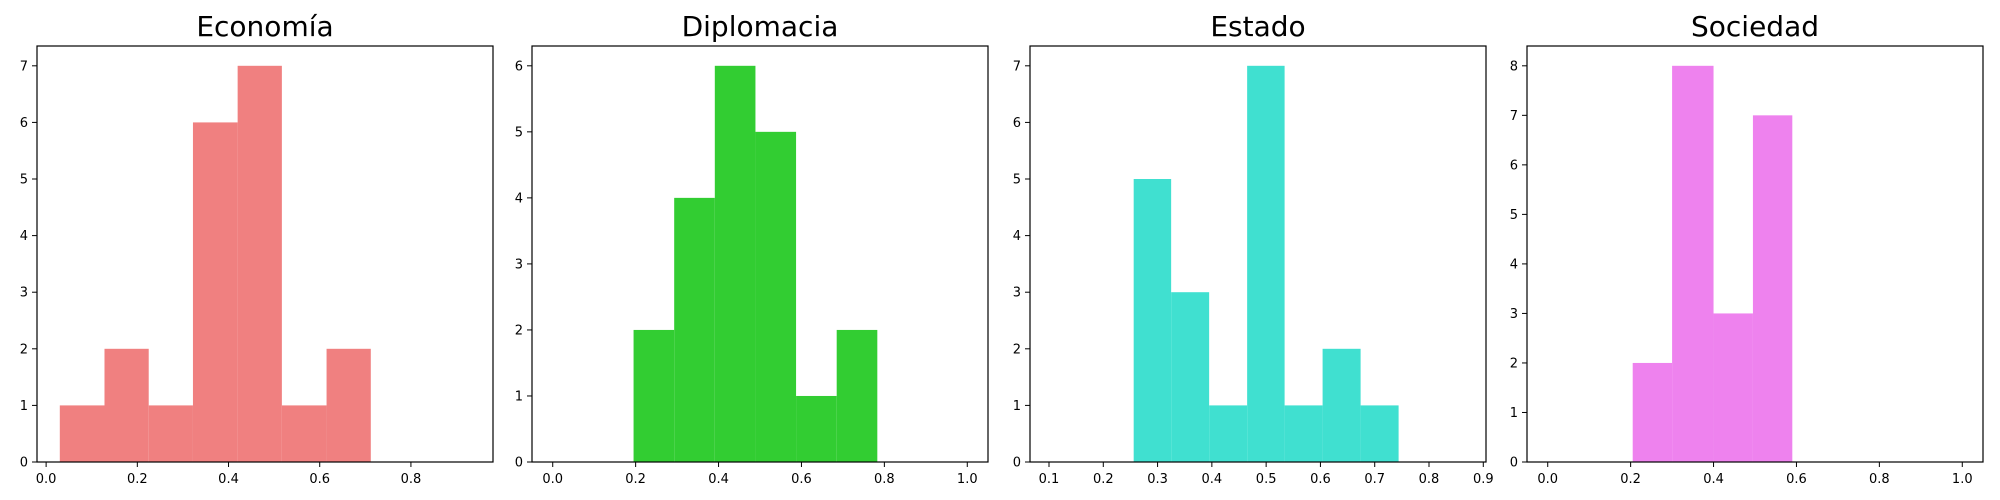 Image resolution: width=2000 pixels, height=500 pixels. What do you see at coordinates (1157, 479) in the screenshot?
I see `x-tick-label: 0.3` at bounding box center [1157, 479].